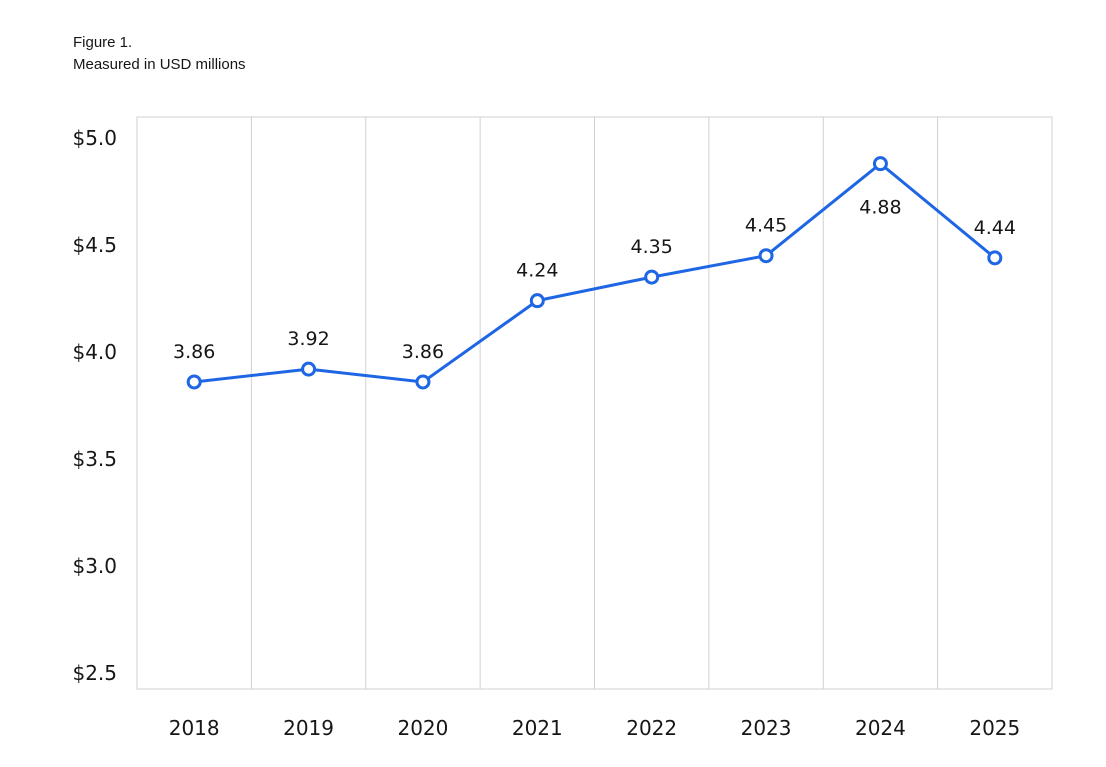  I want to click on data-point-2020, so click(423, 382).